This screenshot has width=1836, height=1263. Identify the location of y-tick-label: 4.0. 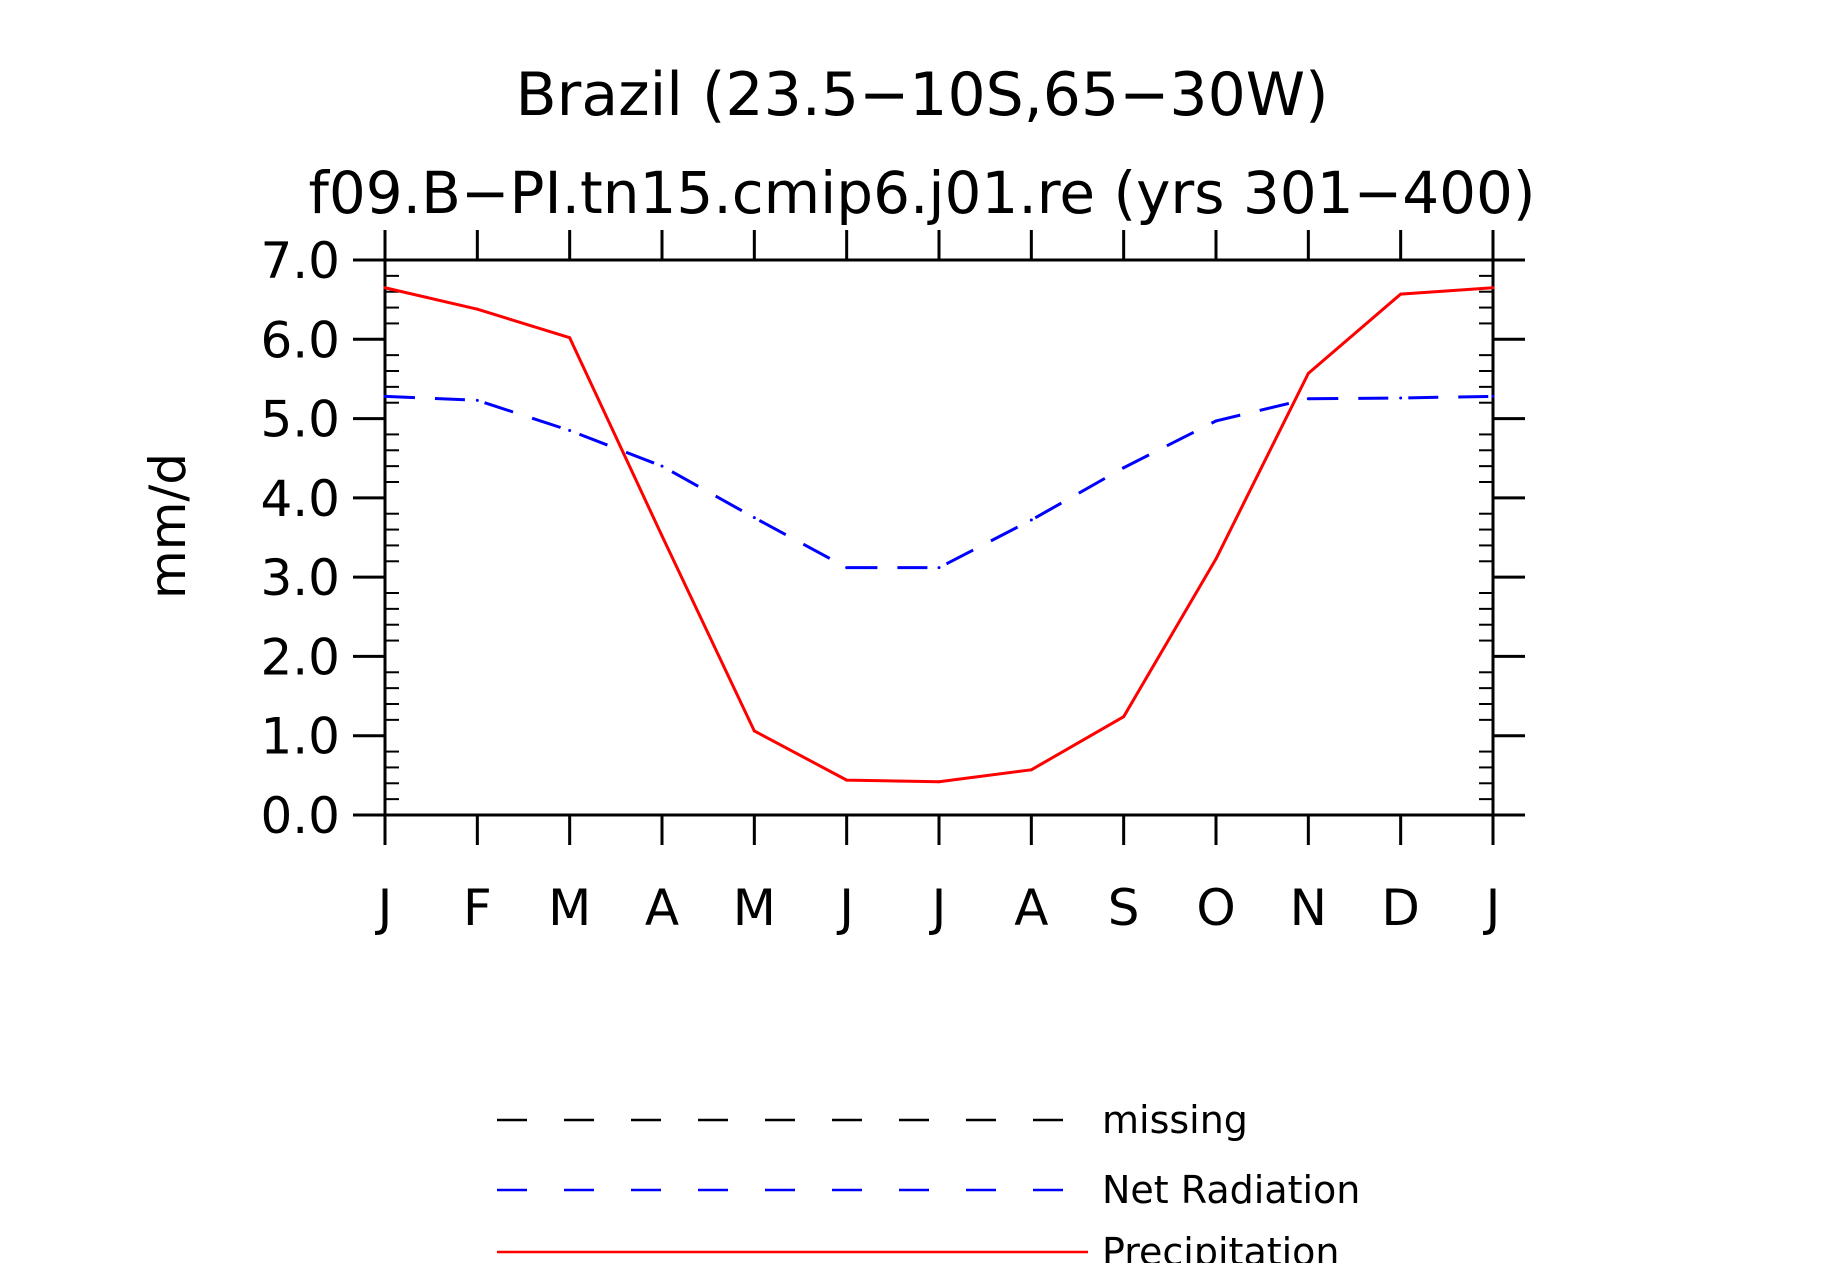
(300, 499).